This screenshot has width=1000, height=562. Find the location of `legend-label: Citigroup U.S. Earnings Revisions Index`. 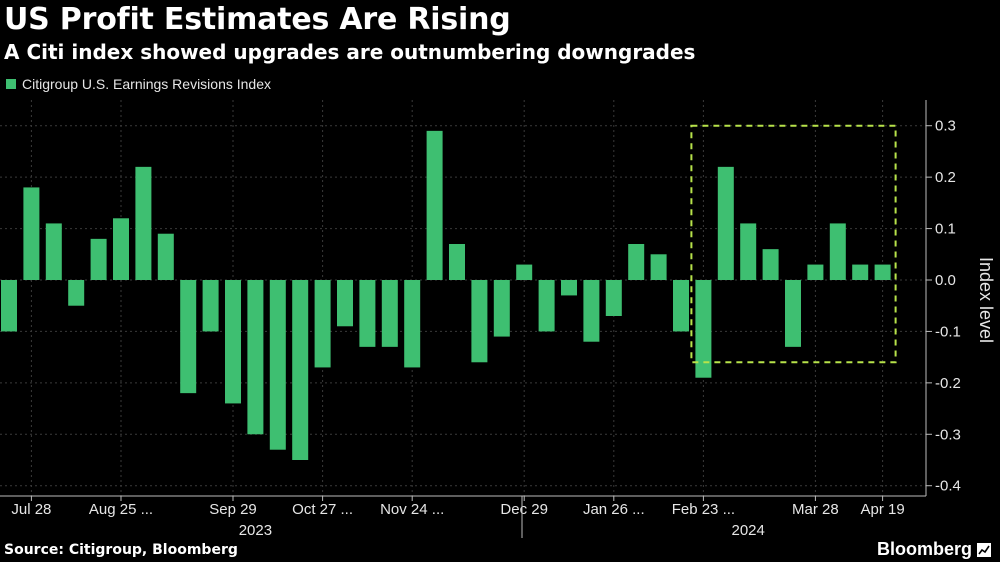

legend-label: Citigroup U.S. Earnings Revisions Index is located at coordinates (147, 84).